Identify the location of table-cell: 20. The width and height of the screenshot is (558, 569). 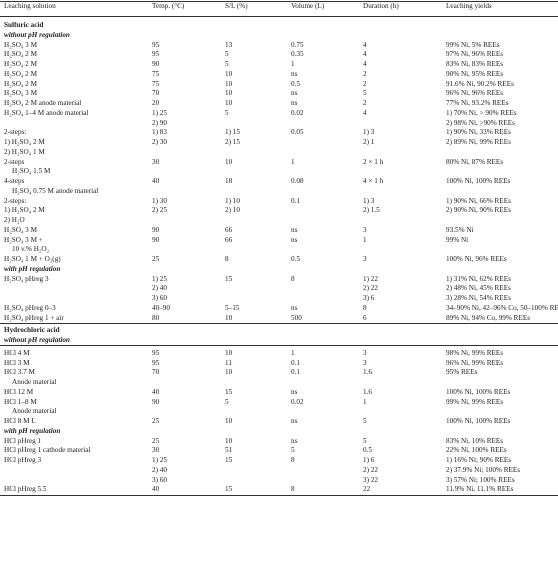
(156, 103).